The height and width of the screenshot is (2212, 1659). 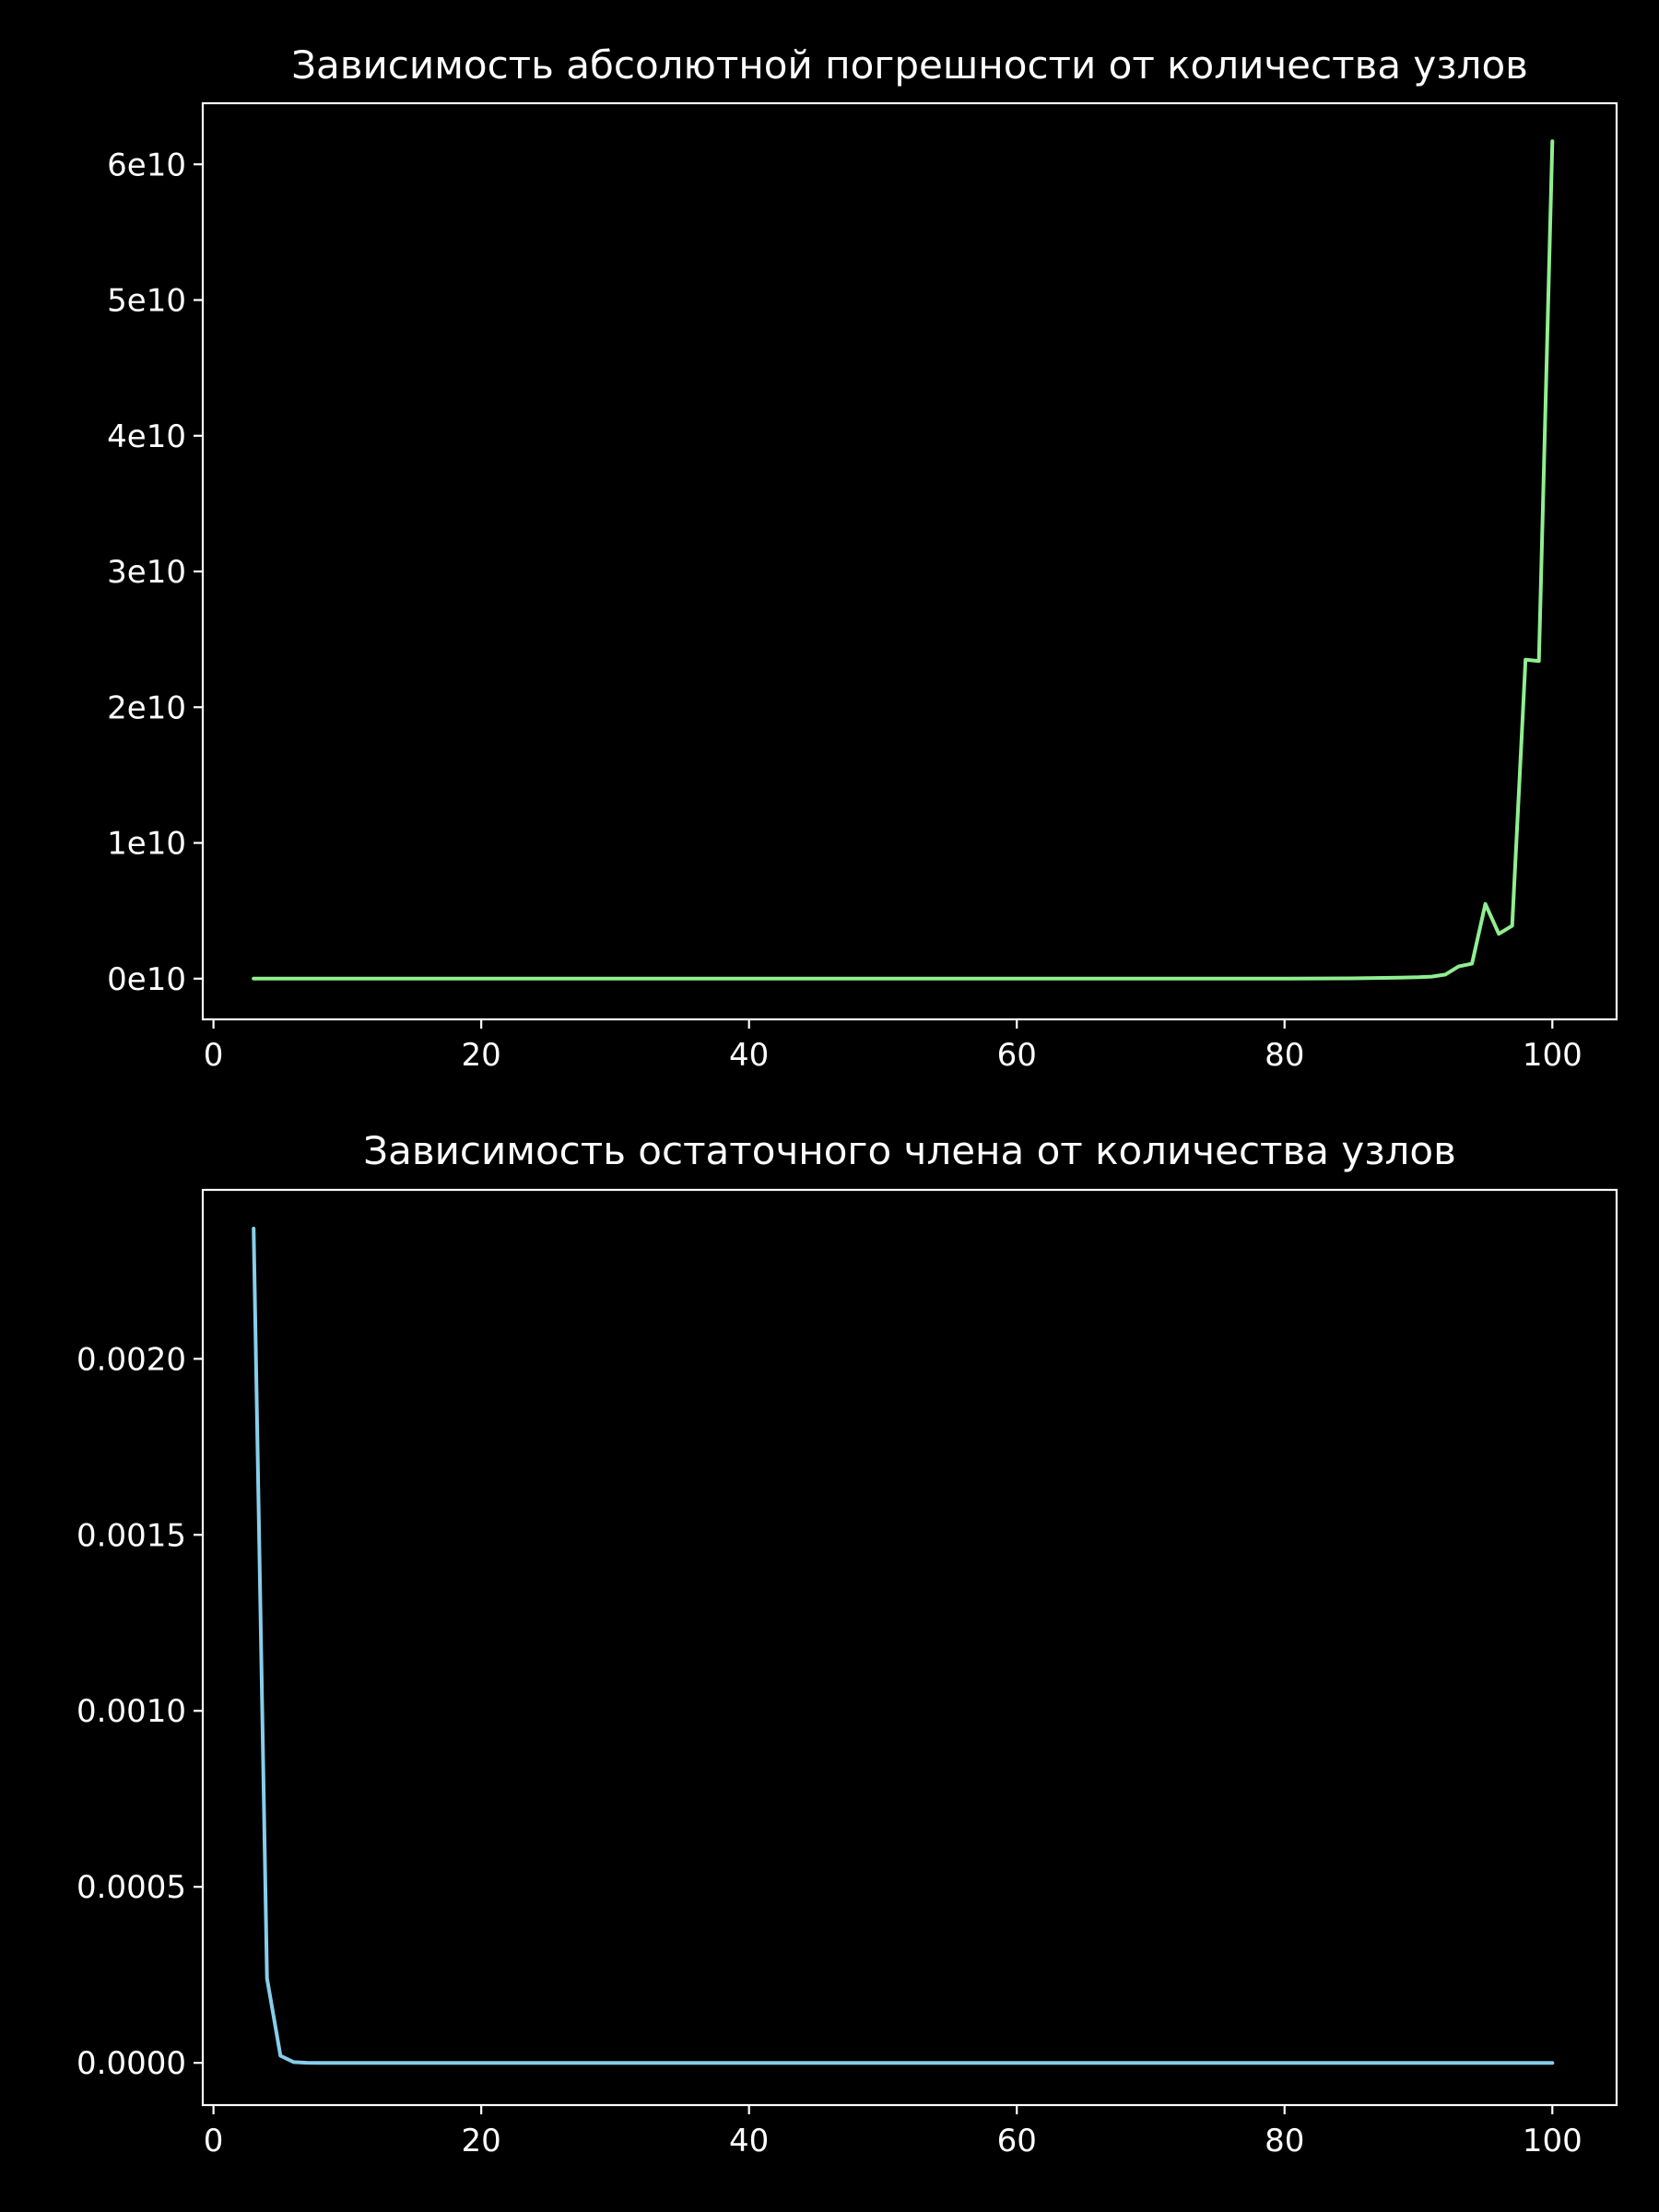 What do you see at coordinates (131, 1711) in the screenshot?
I see `y-tick-label: 0.0010` at bounding box center [131, 1711].